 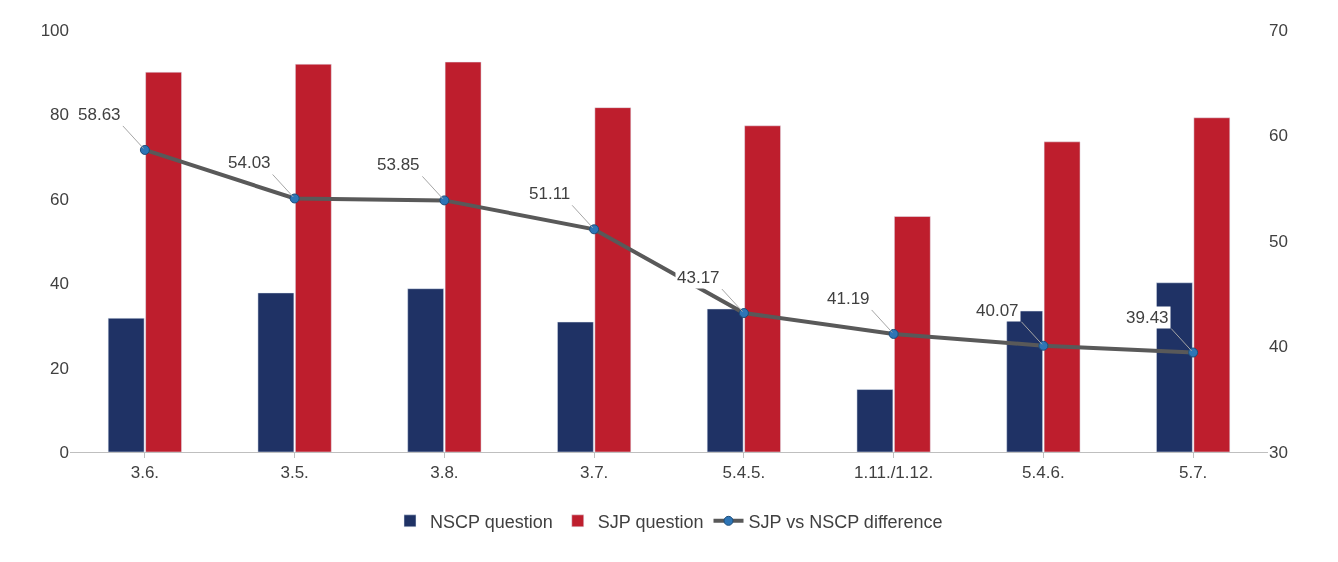 What do you see at coordinates (848, 298) in the screenshot?
I see `data-label: 41.19` at bounding box center [848, 298].